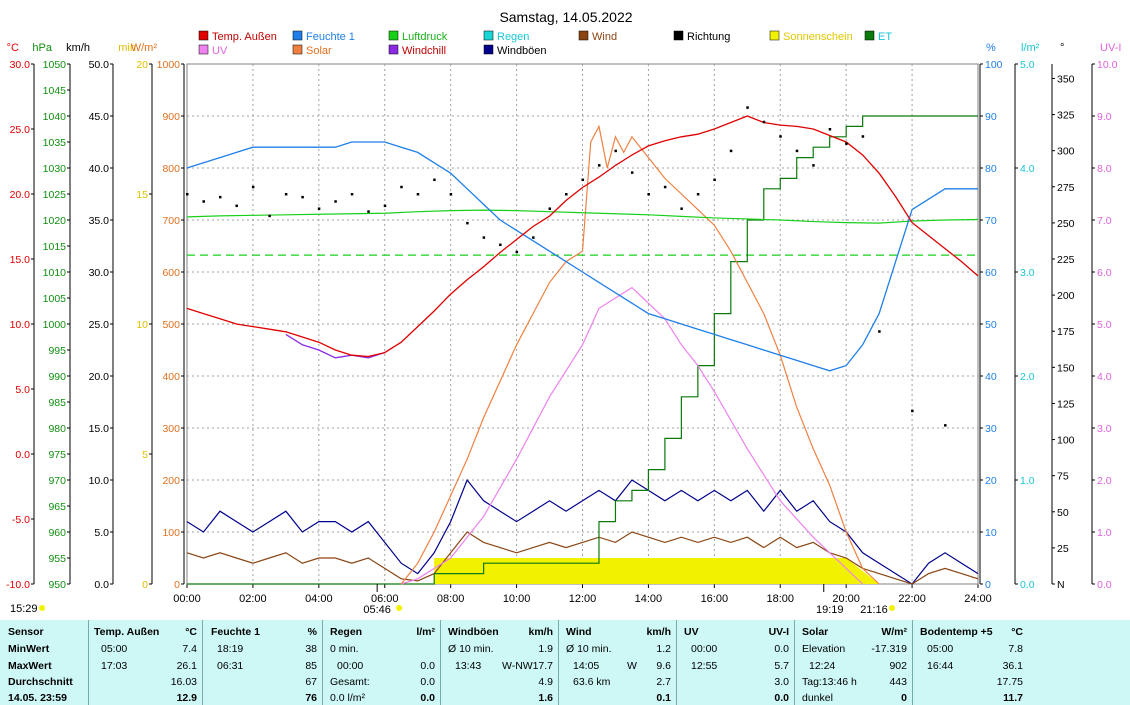 This screenshot has height=705, width=1130. What do you see at coordinates (177, 585) in the screenshot?
I see `solar-tick-label: 0` at bounding box center [177, 585].